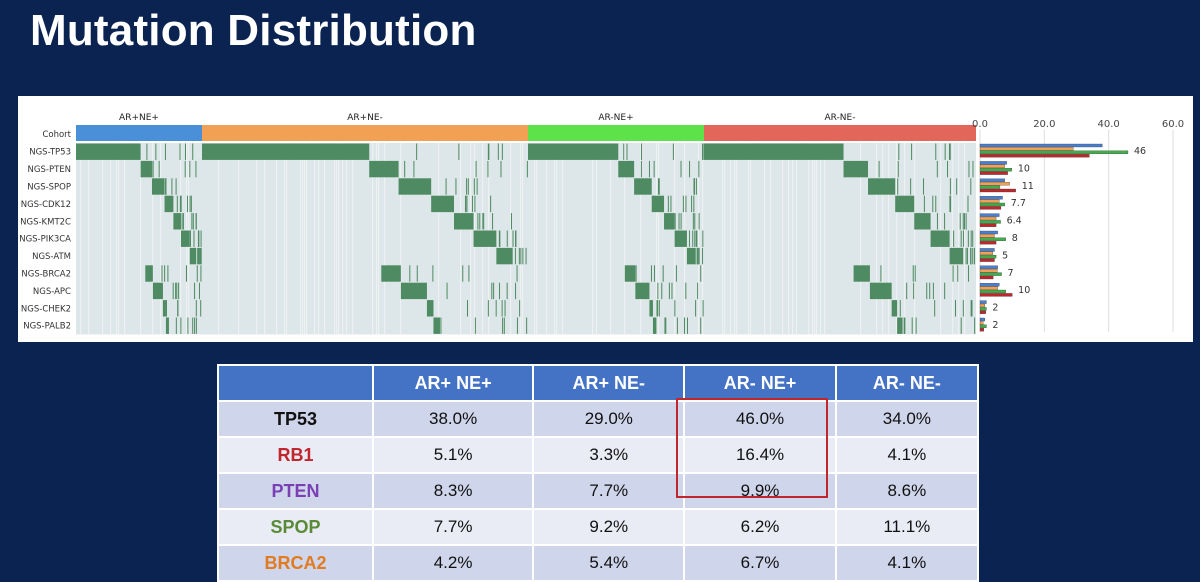 The image size is (1200, 582). I want to click on x-tick-label: 20.0, so click(1044, 124).